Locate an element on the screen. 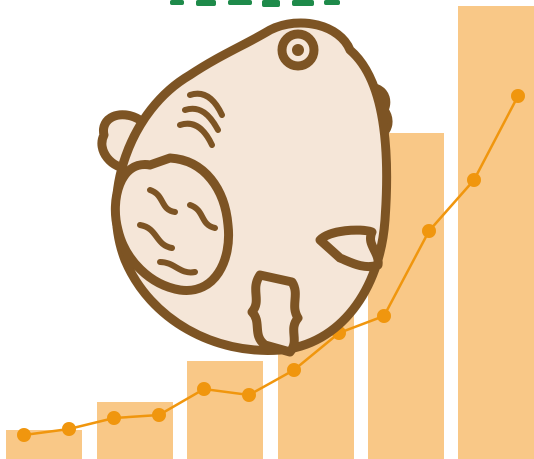 Image resolution: width=534 pixels, height=459 pixels. foot-right is located at coordinates (349, 248).